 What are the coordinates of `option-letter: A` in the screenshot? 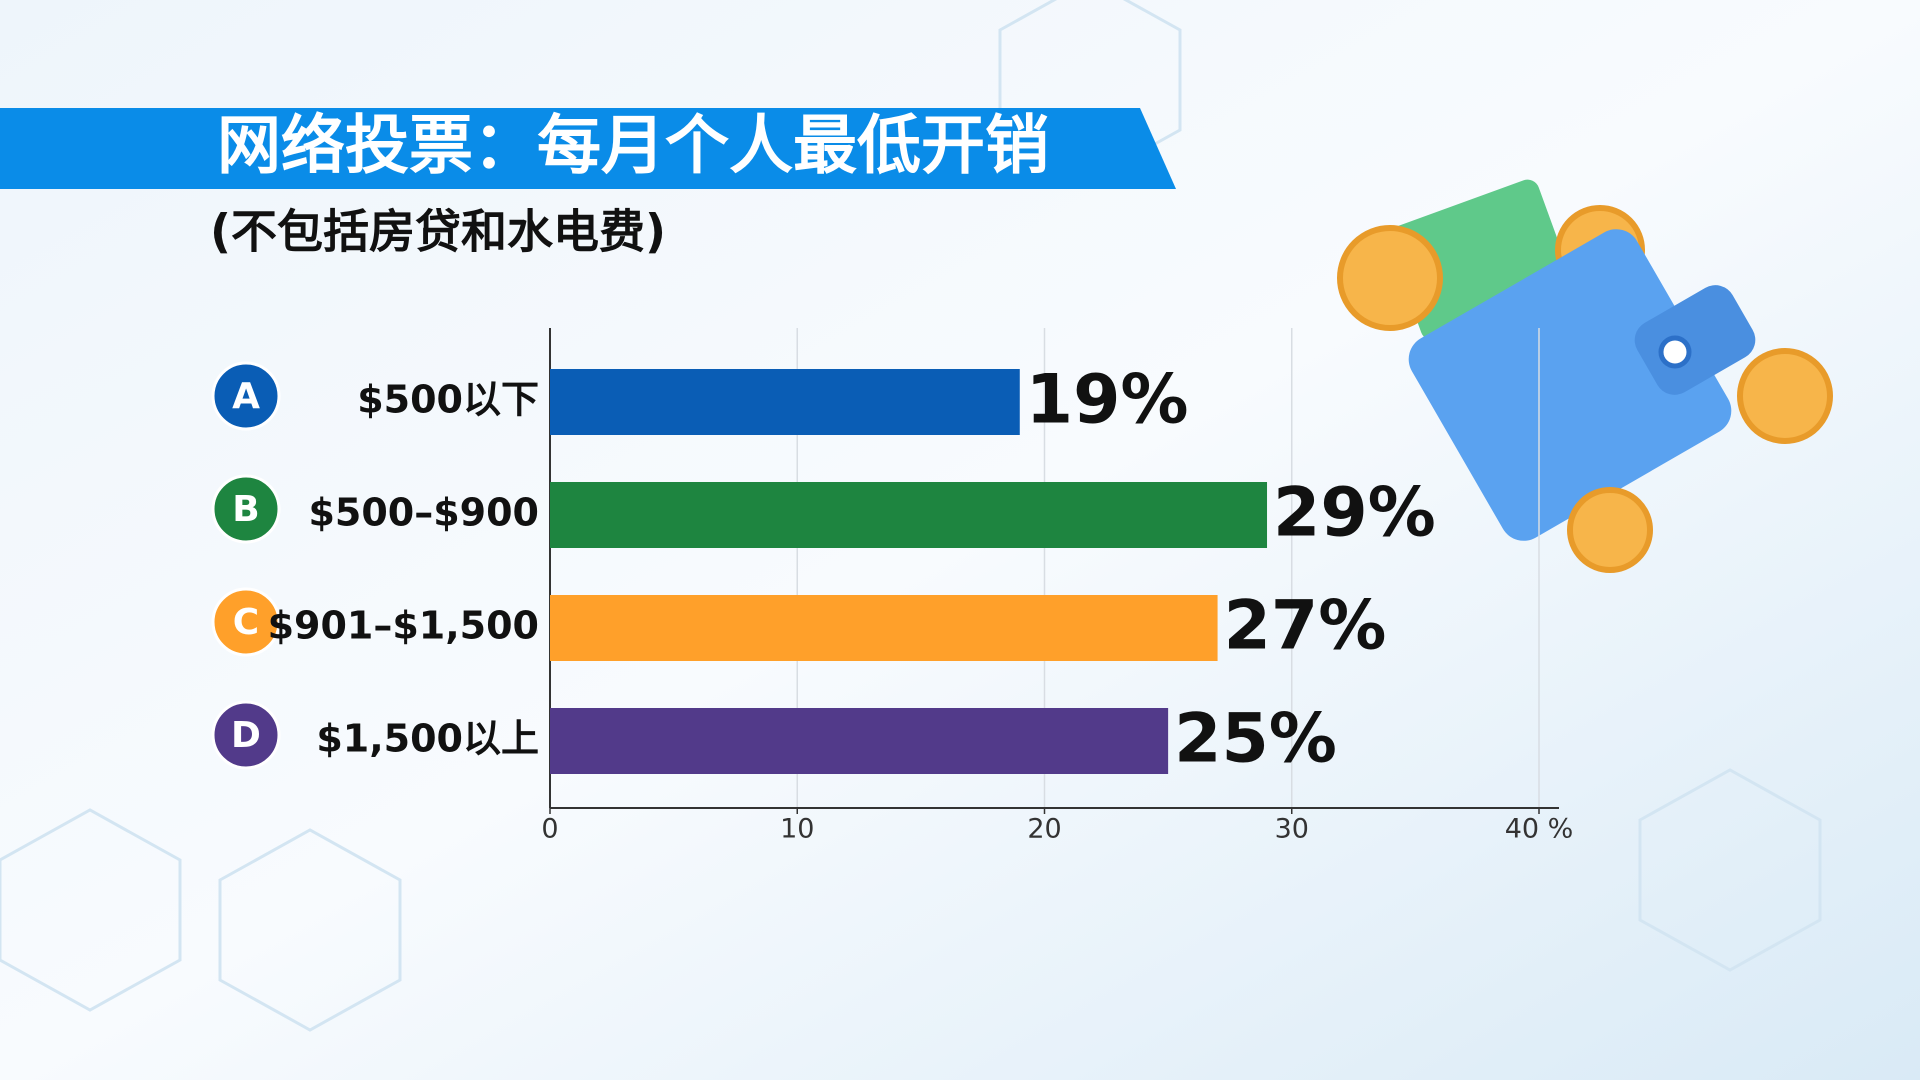 It's located at (246, 396).